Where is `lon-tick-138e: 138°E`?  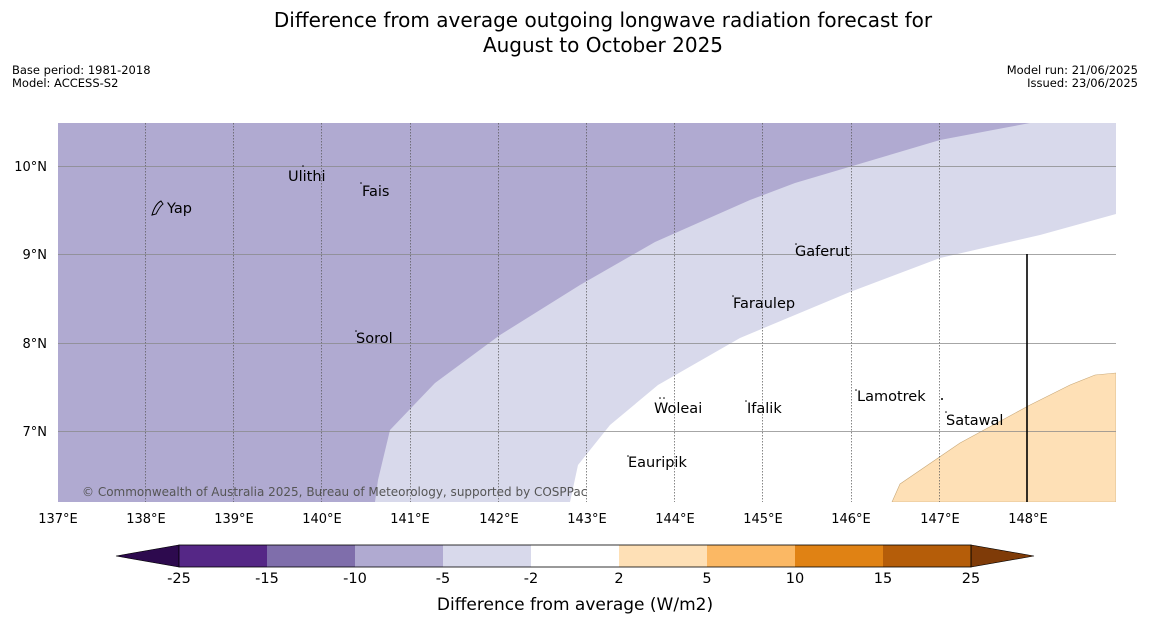 lon-tick-138e: 138°E is located at coordinates (146, 519).